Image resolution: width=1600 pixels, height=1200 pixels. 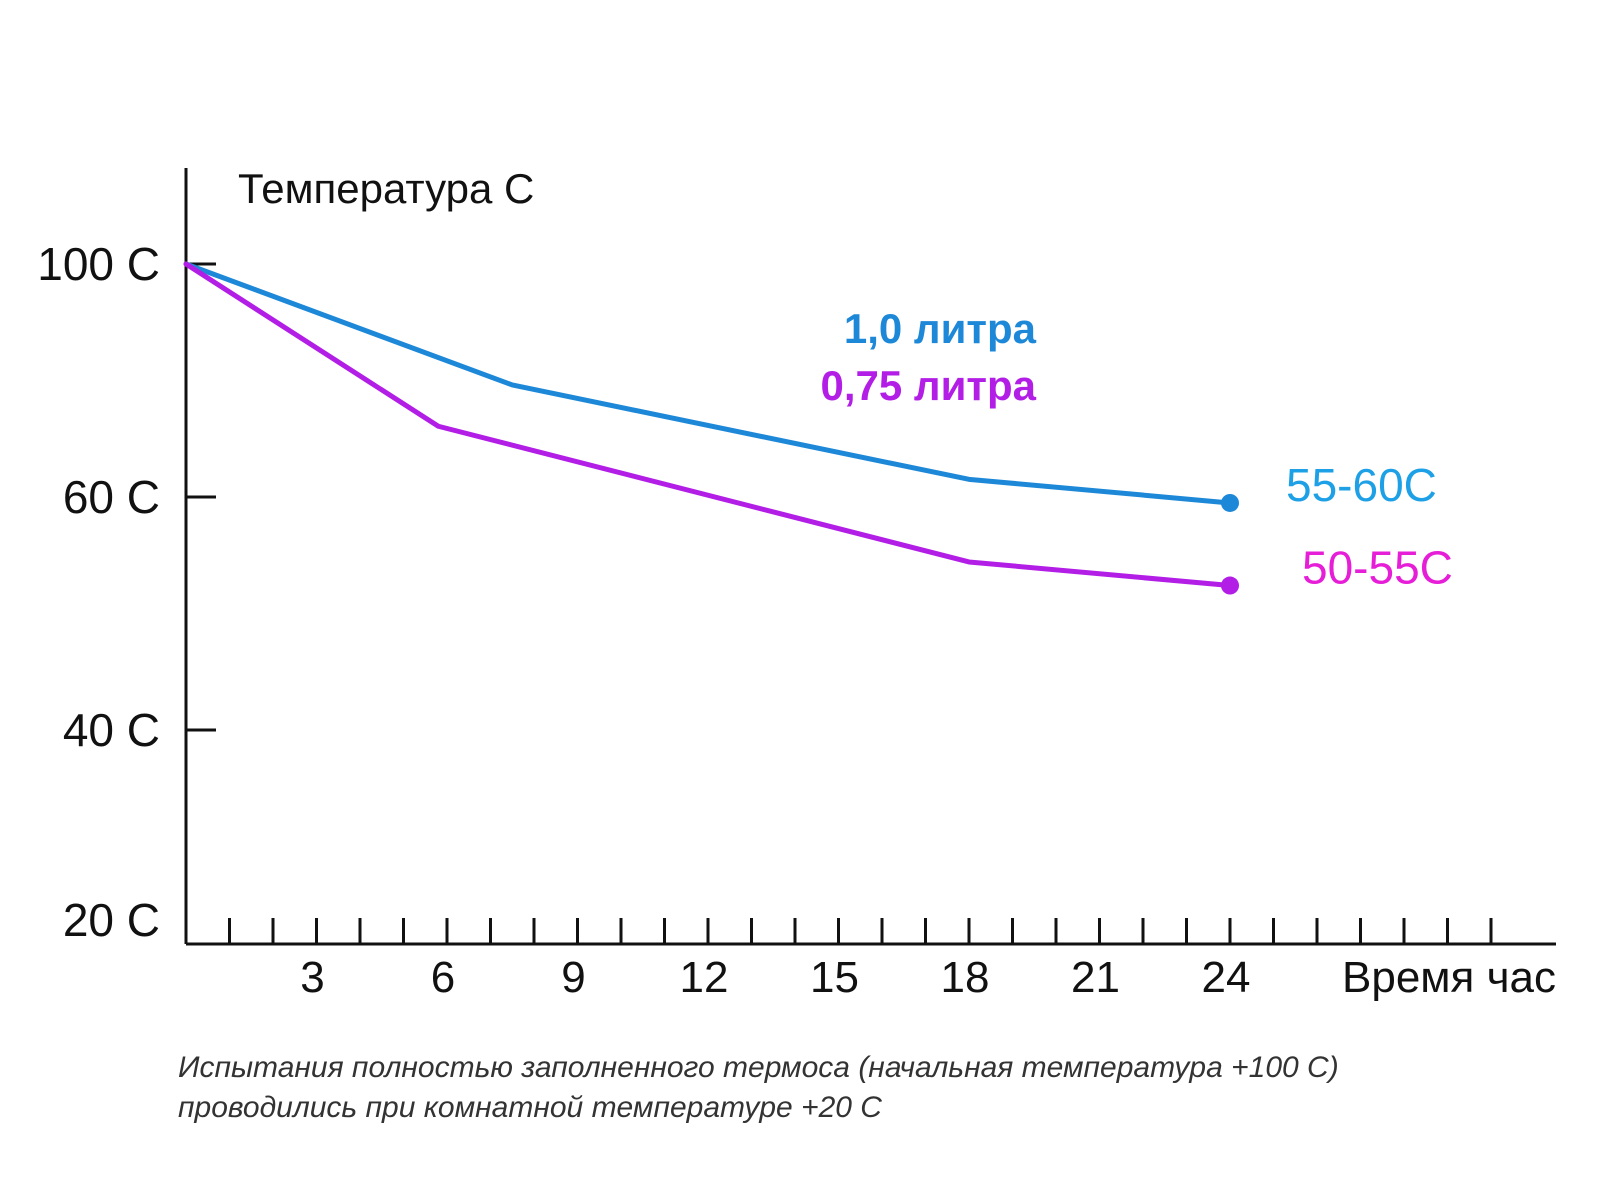 I want to click on x-tick-label: 9, so click(x=573, y=977).